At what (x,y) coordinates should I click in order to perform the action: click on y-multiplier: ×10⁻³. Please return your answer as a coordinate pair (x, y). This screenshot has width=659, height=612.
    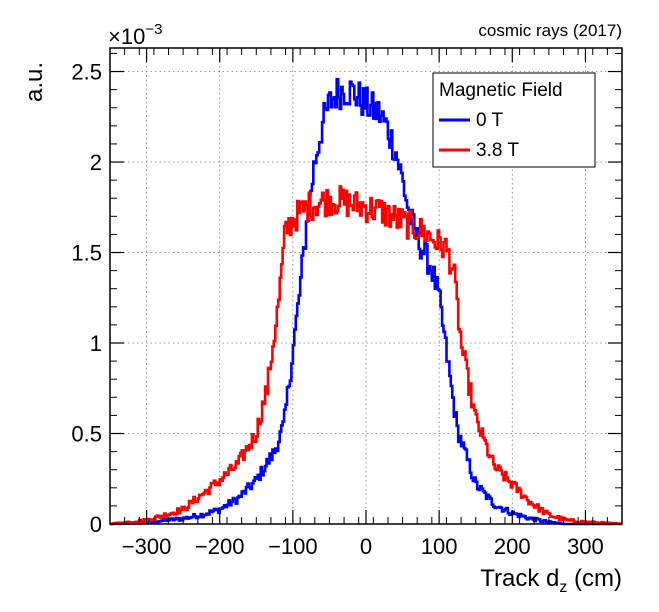
    Looking at the image, I should click on (135, 35).